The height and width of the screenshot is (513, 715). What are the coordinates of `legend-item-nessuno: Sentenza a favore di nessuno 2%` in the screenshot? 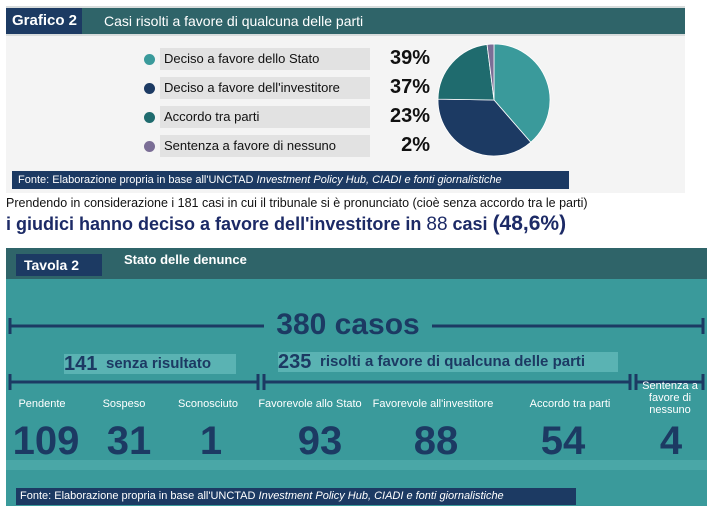 It's located at (289, 145).